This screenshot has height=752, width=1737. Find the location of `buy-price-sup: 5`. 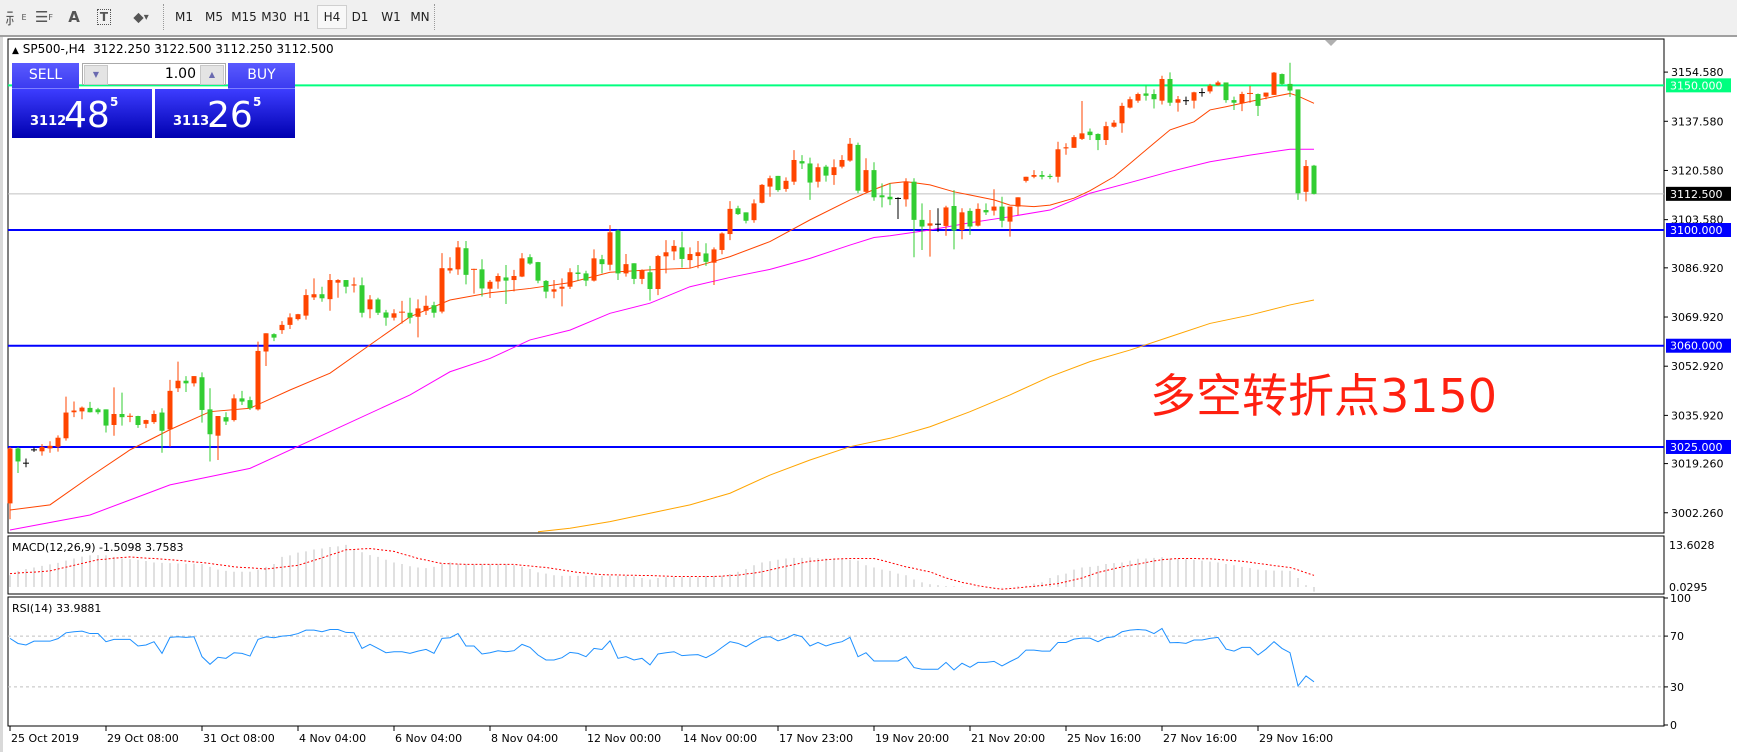

buy-price-sup: 5 is located at coordinates (257, 102).